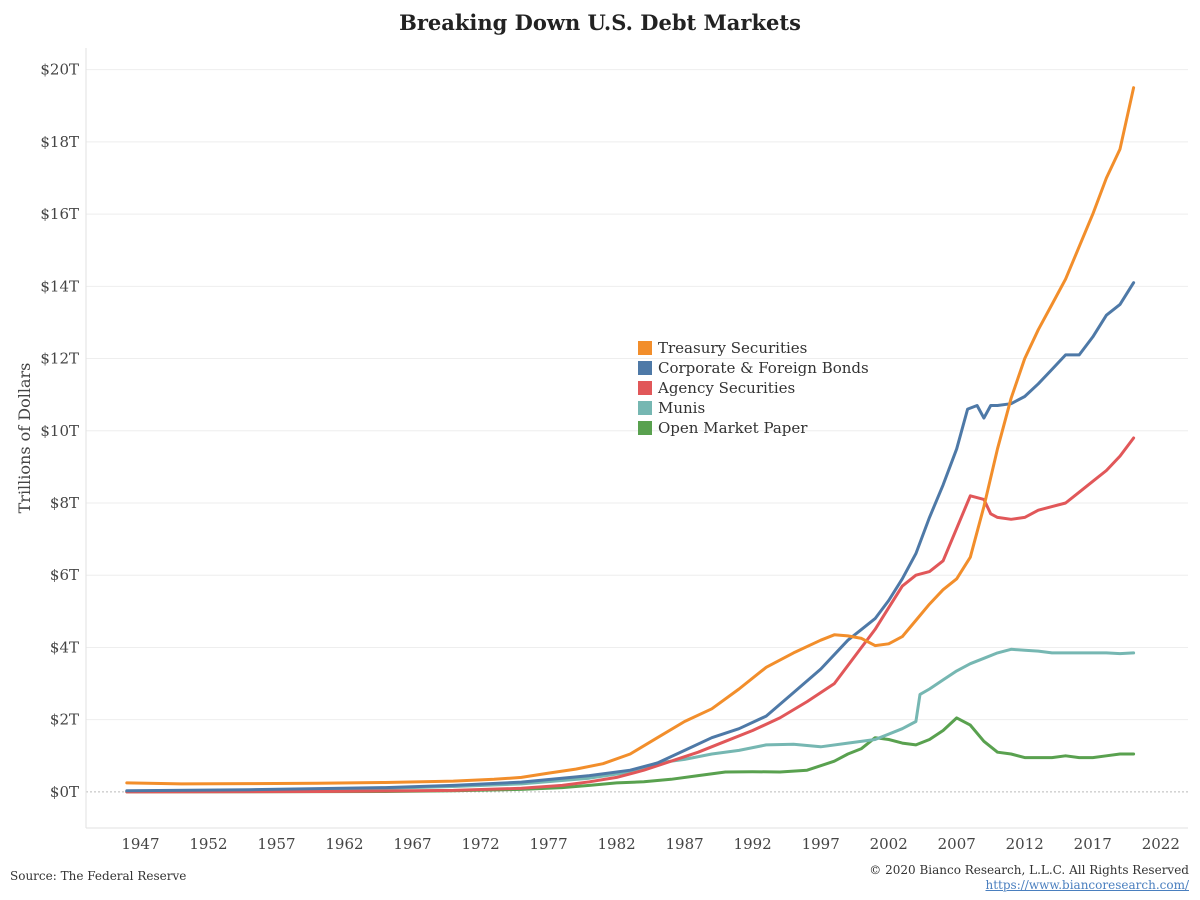 This screenshot has width=1200, height=900. I want to click on y-tick-label: $18T, so click(59, 142).